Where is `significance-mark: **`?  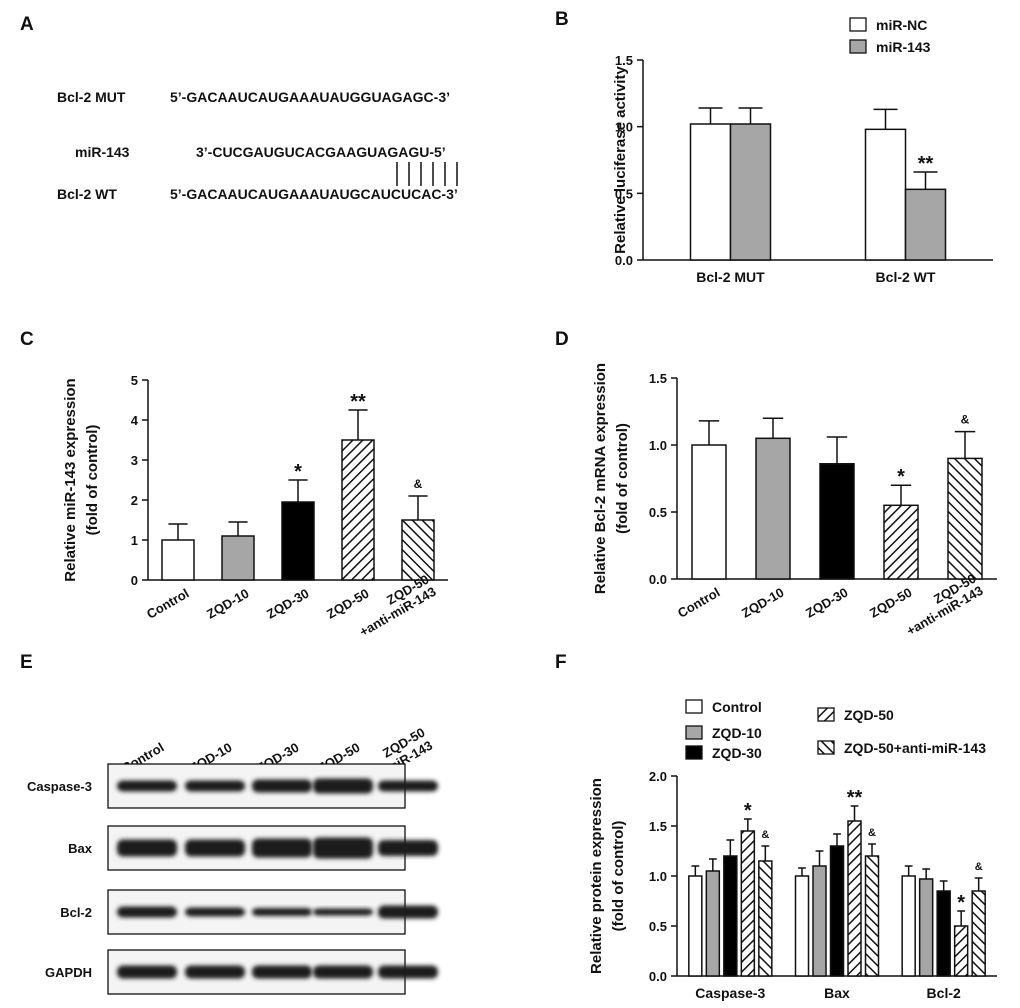
significance-mark: ** is located at coordinates (358, 402).